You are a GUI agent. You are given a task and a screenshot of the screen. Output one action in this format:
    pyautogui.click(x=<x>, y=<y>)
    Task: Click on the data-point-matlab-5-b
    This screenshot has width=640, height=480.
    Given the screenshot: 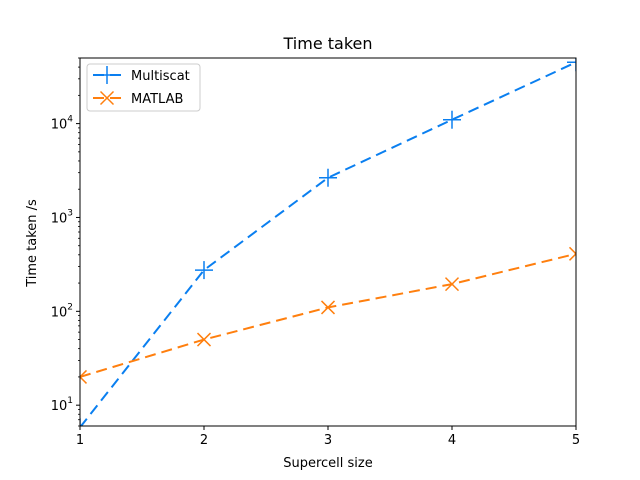 What is the action you would take?
    pyautogui.click(x=572, y=256)
    